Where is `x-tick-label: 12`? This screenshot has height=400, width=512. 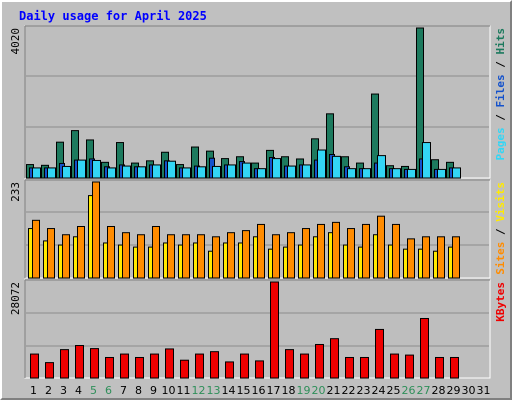
x-tick-label: 12 is located at coordinates (199, 390).